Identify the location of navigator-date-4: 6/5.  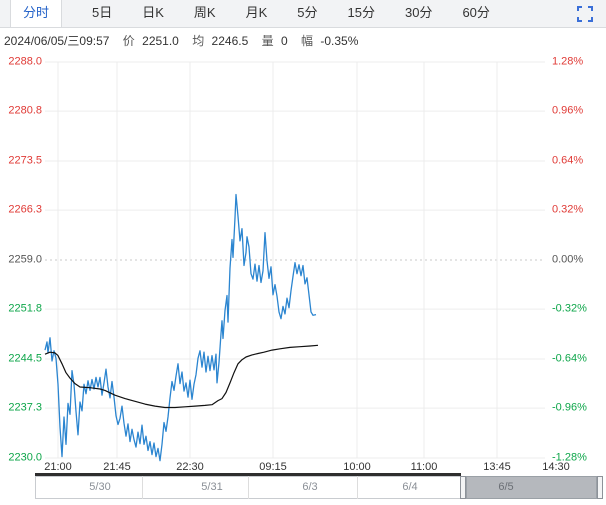
(506, 487).